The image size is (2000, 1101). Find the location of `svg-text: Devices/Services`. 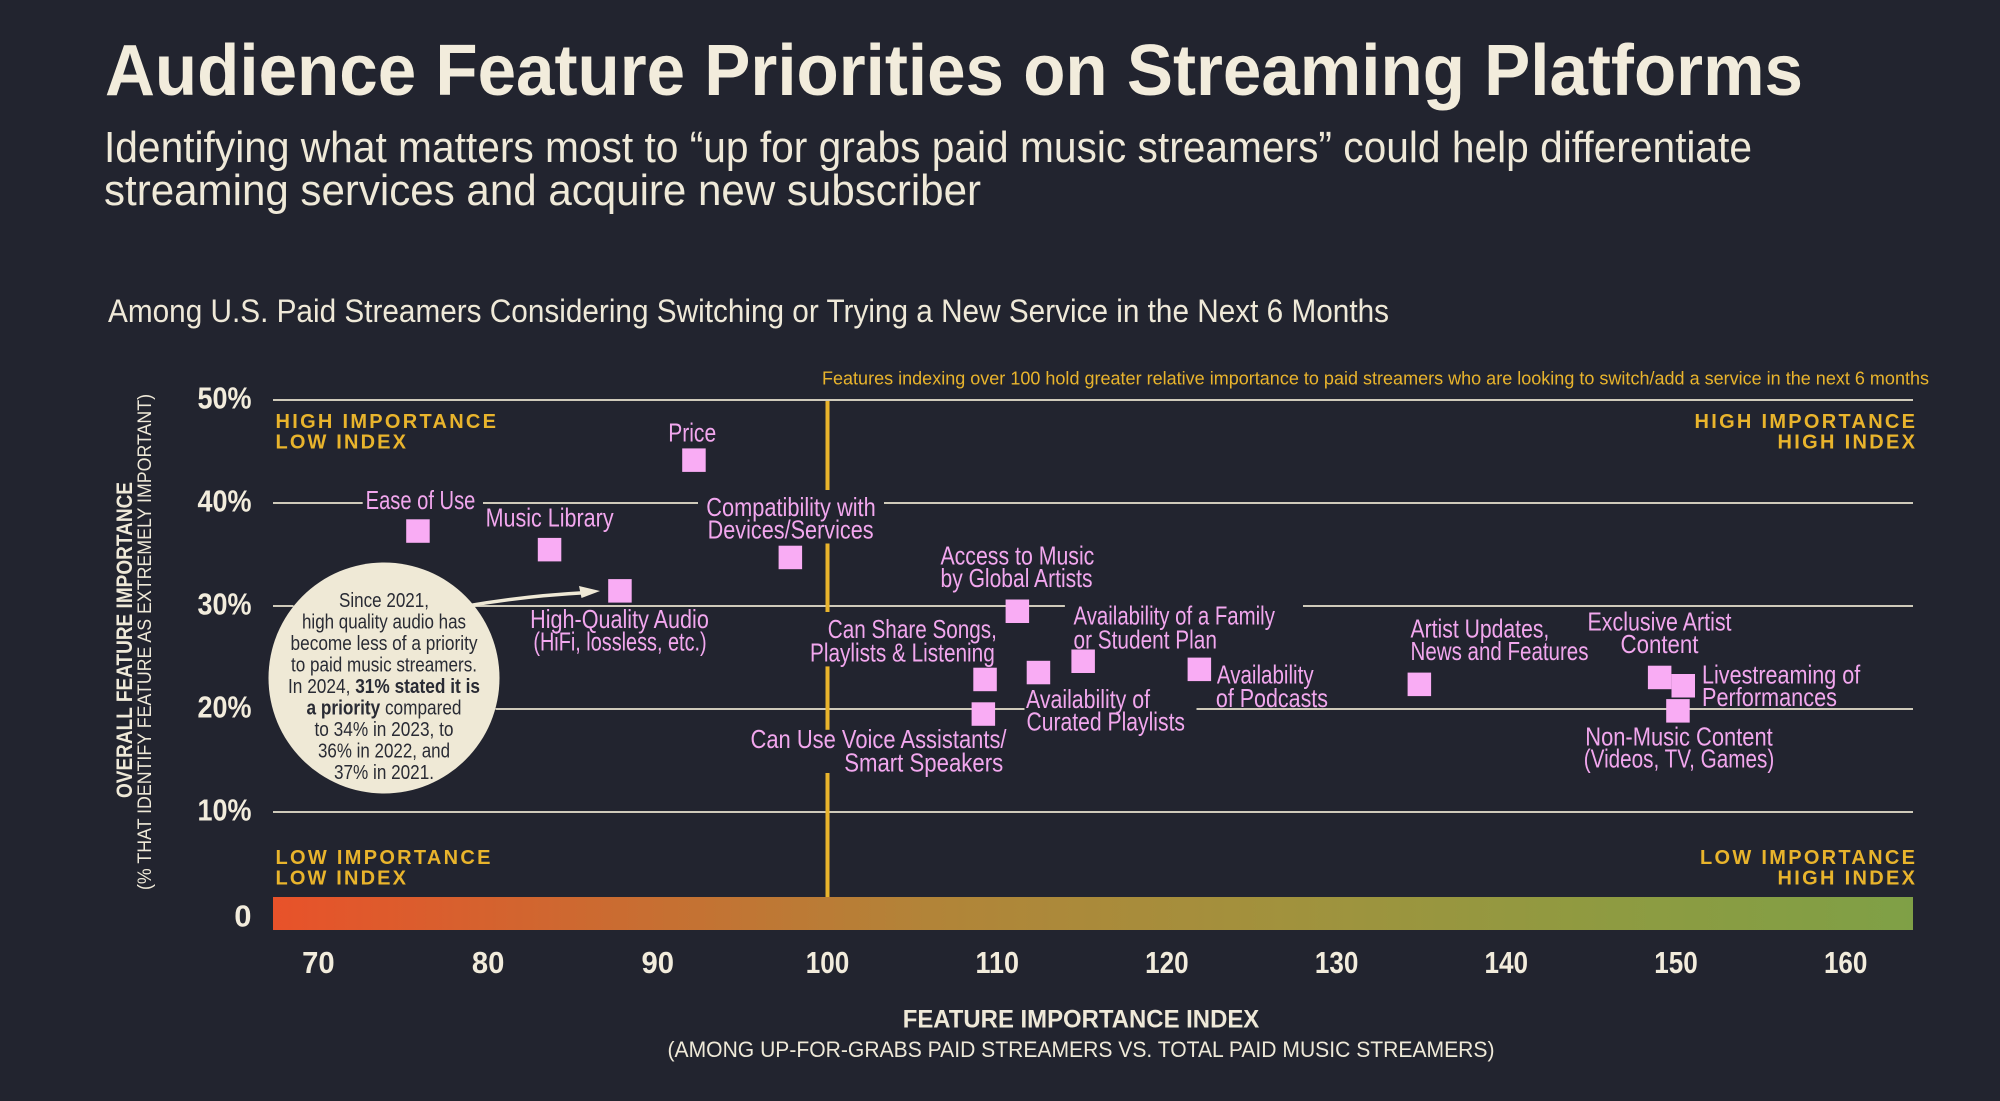

svg-text: Devices/Services is located at coordinates (791, 530).